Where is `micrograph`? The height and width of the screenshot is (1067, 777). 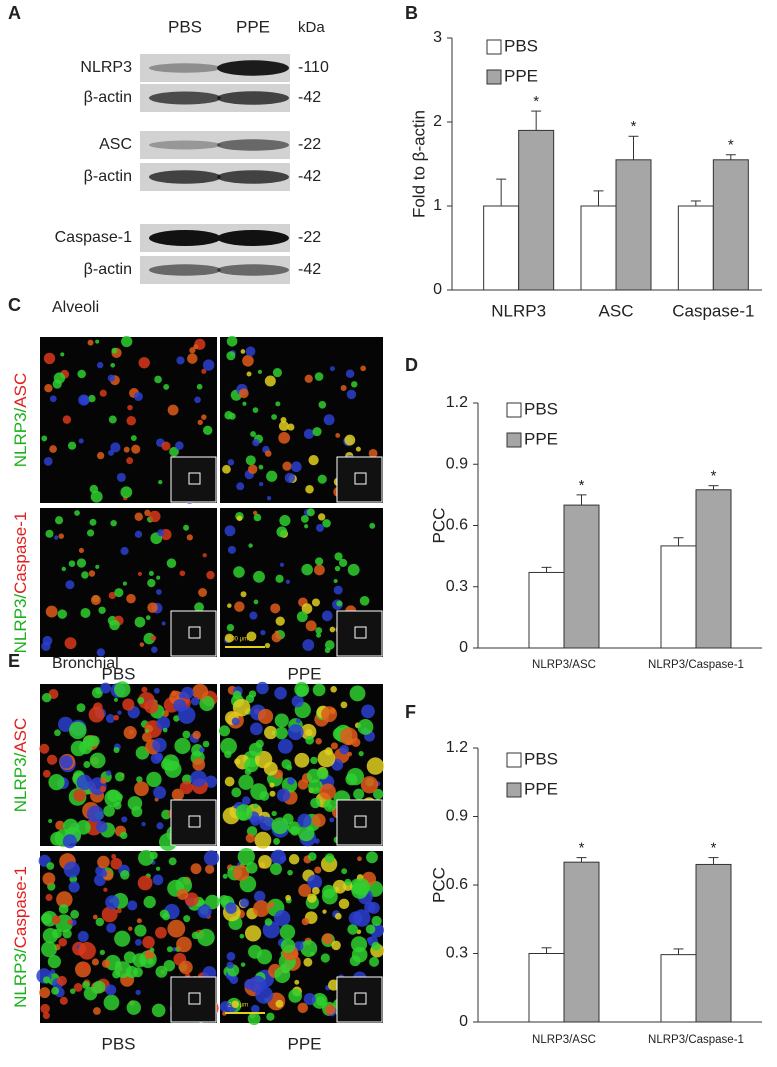
micrograph is located at coordinates (128, 936).